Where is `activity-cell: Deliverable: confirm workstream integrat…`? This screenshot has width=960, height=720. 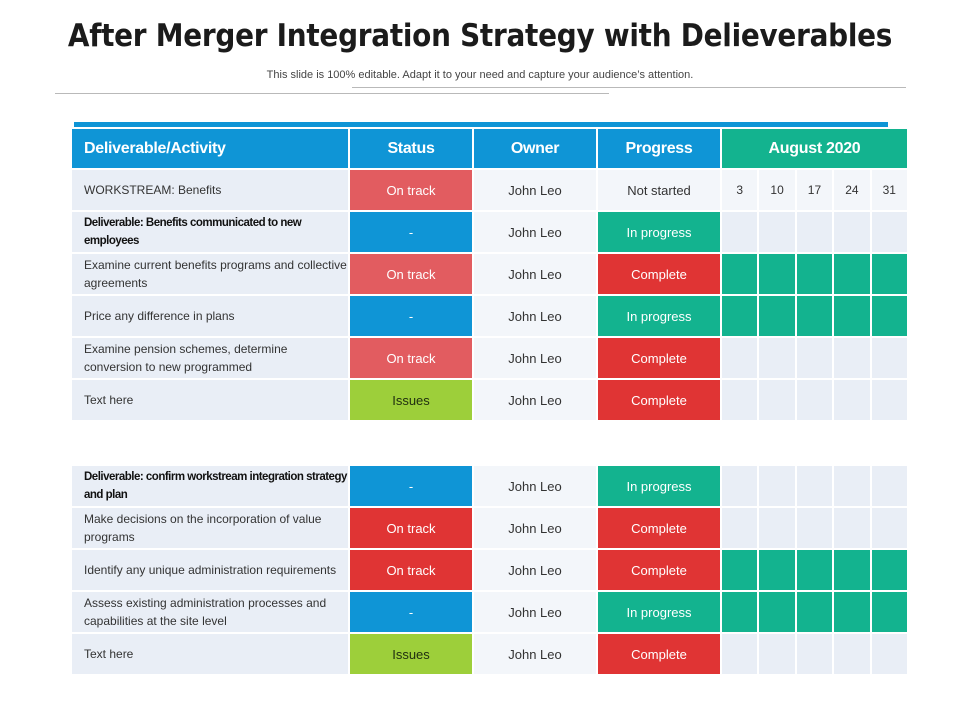
activity-cell: Deliverable: confirm workstream integrat… is located at coordinates (210, 486).